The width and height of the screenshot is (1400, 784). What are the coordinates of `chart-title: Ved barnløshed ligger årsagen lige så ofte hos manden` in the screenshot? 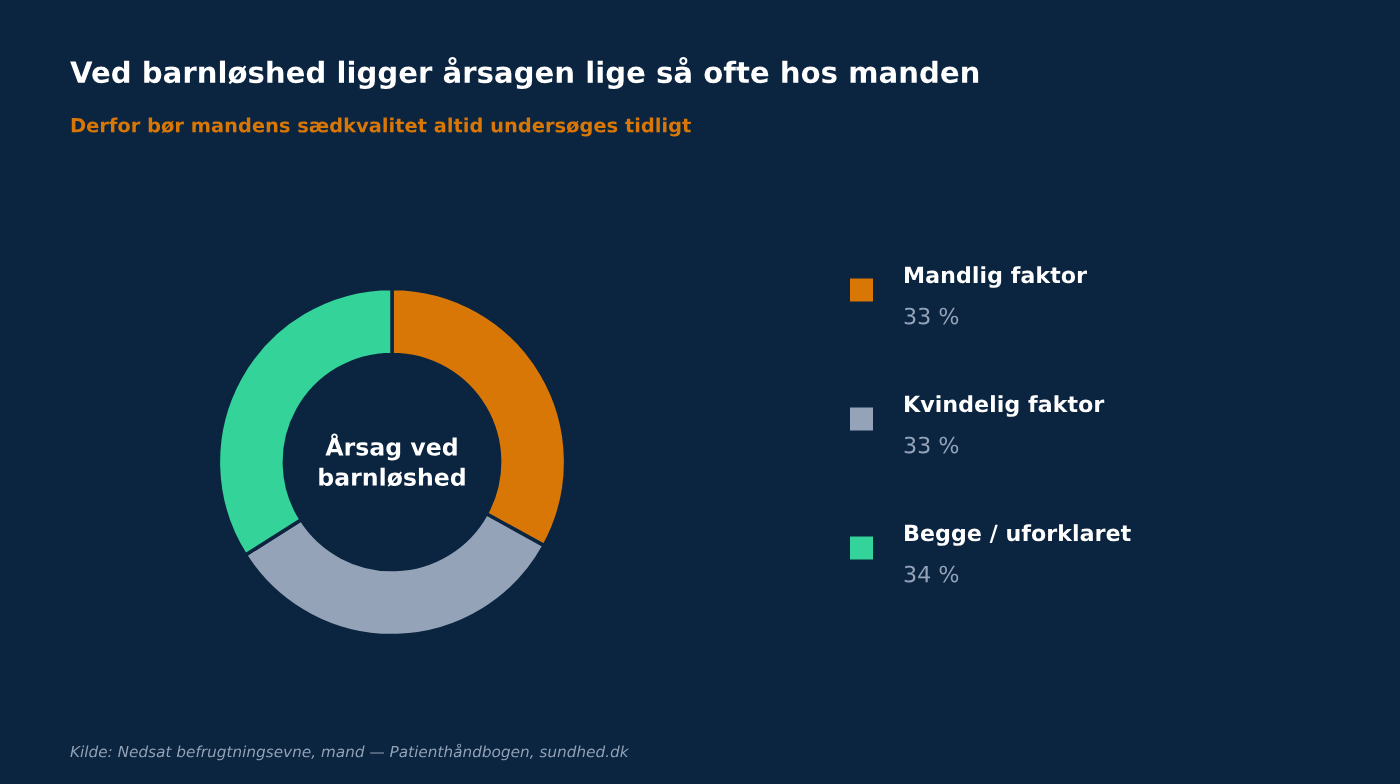 It's located at (524, 73).